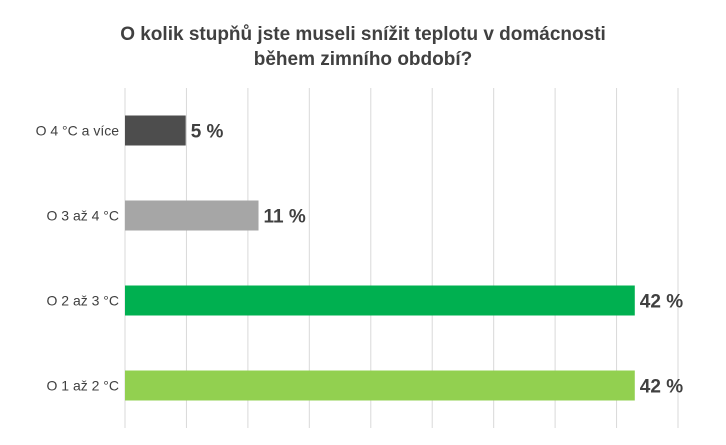 Image resolution: width=726 pixels, height=445 pixels. Describe the element at coordinates (82, 216) in the screenshot. I see `category-label: O 3 až 4 °C` at that location.